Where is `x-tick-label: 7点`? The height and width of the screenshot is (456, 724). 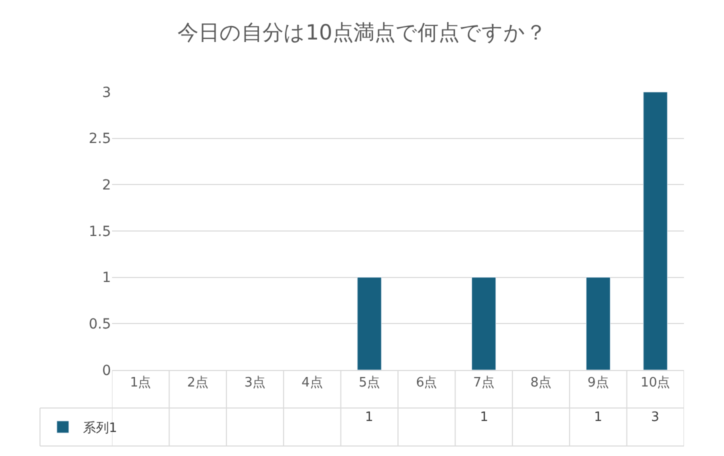
x-tick-label: 7点 is located at coordinates (483, 383).